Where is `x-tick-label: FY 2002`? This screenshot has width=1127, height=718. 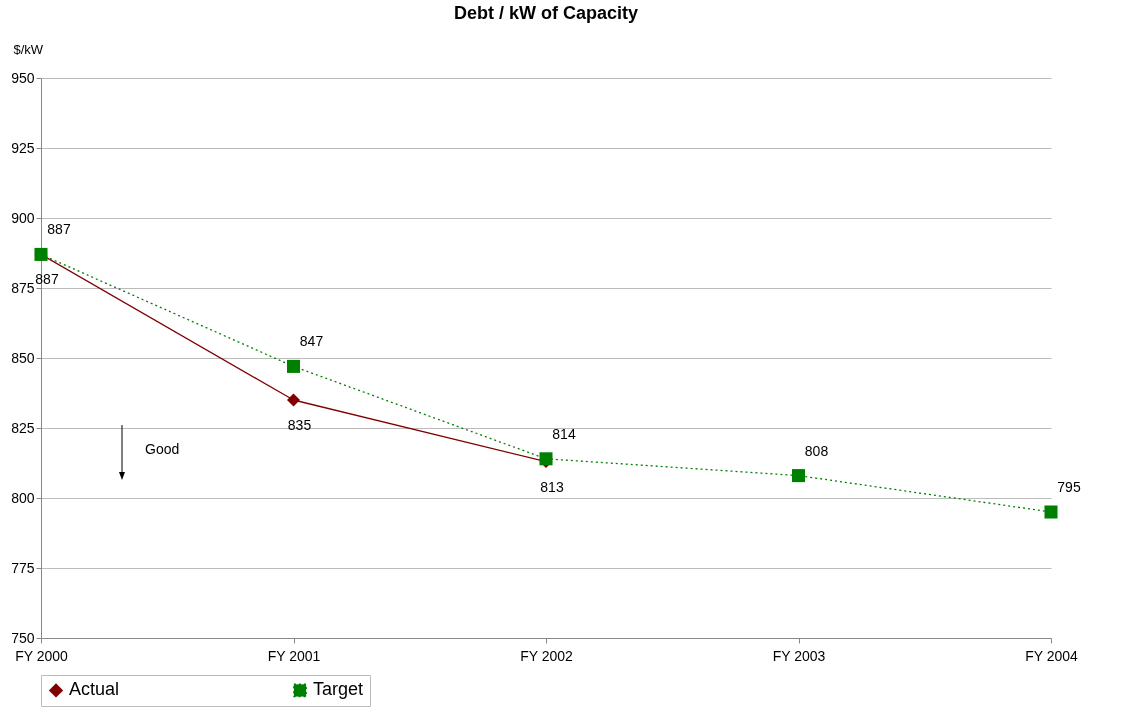 x-tick-label: FY 2002 is located at coordinates (547, 655).